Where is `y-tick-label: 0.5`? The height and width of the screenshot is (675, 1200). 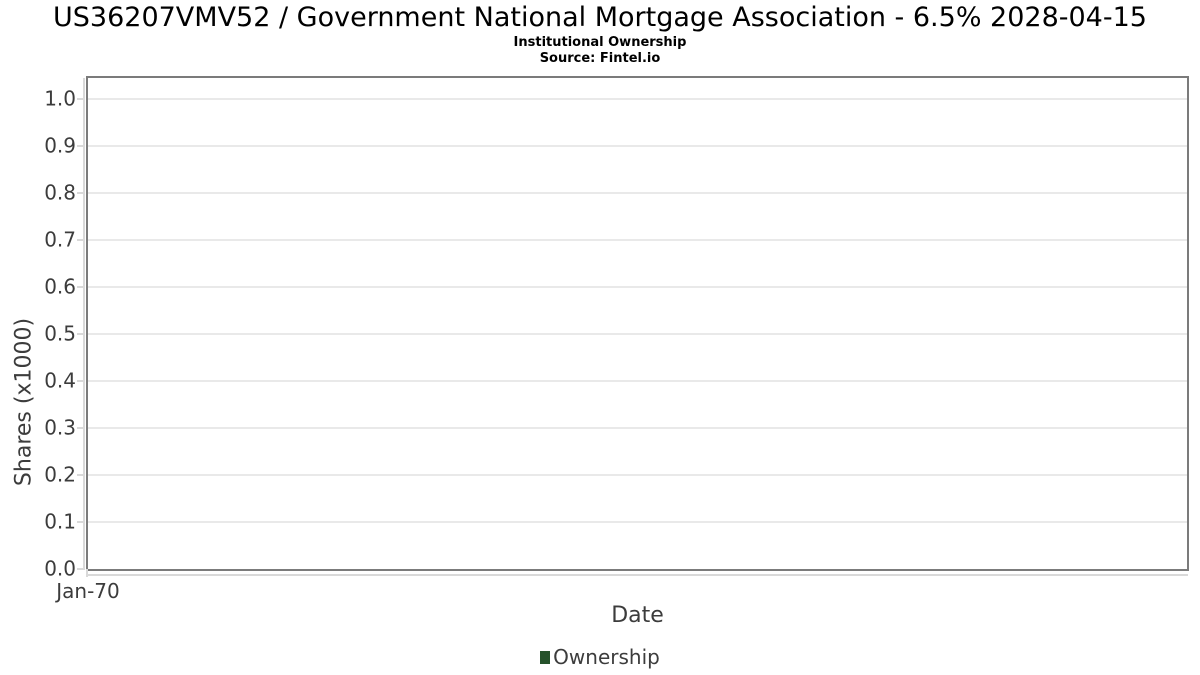
y-tick-label: 0.5 is located at coordinates (60, 333).